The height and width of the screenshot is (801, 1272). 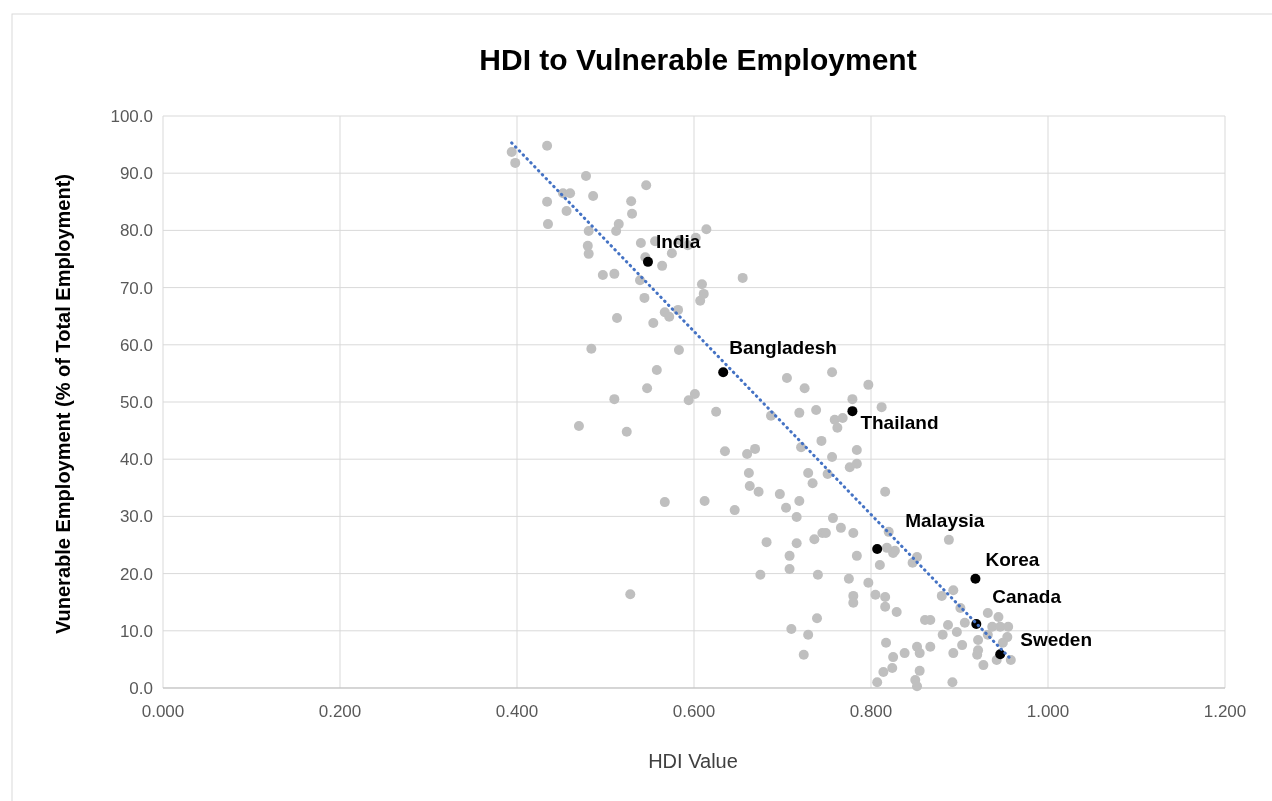 I want to click on y-tick-label: 0.0, so click(x=141, y=688).